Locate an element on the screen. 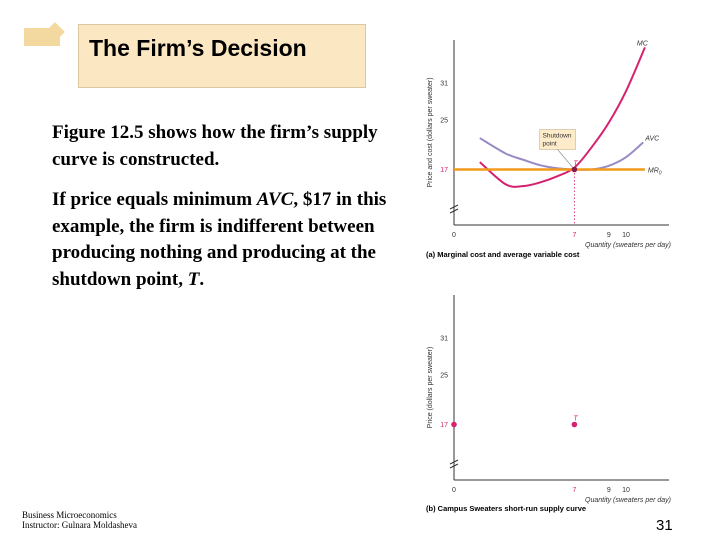  chart-a-point-t is located at coordinates (574, 169).